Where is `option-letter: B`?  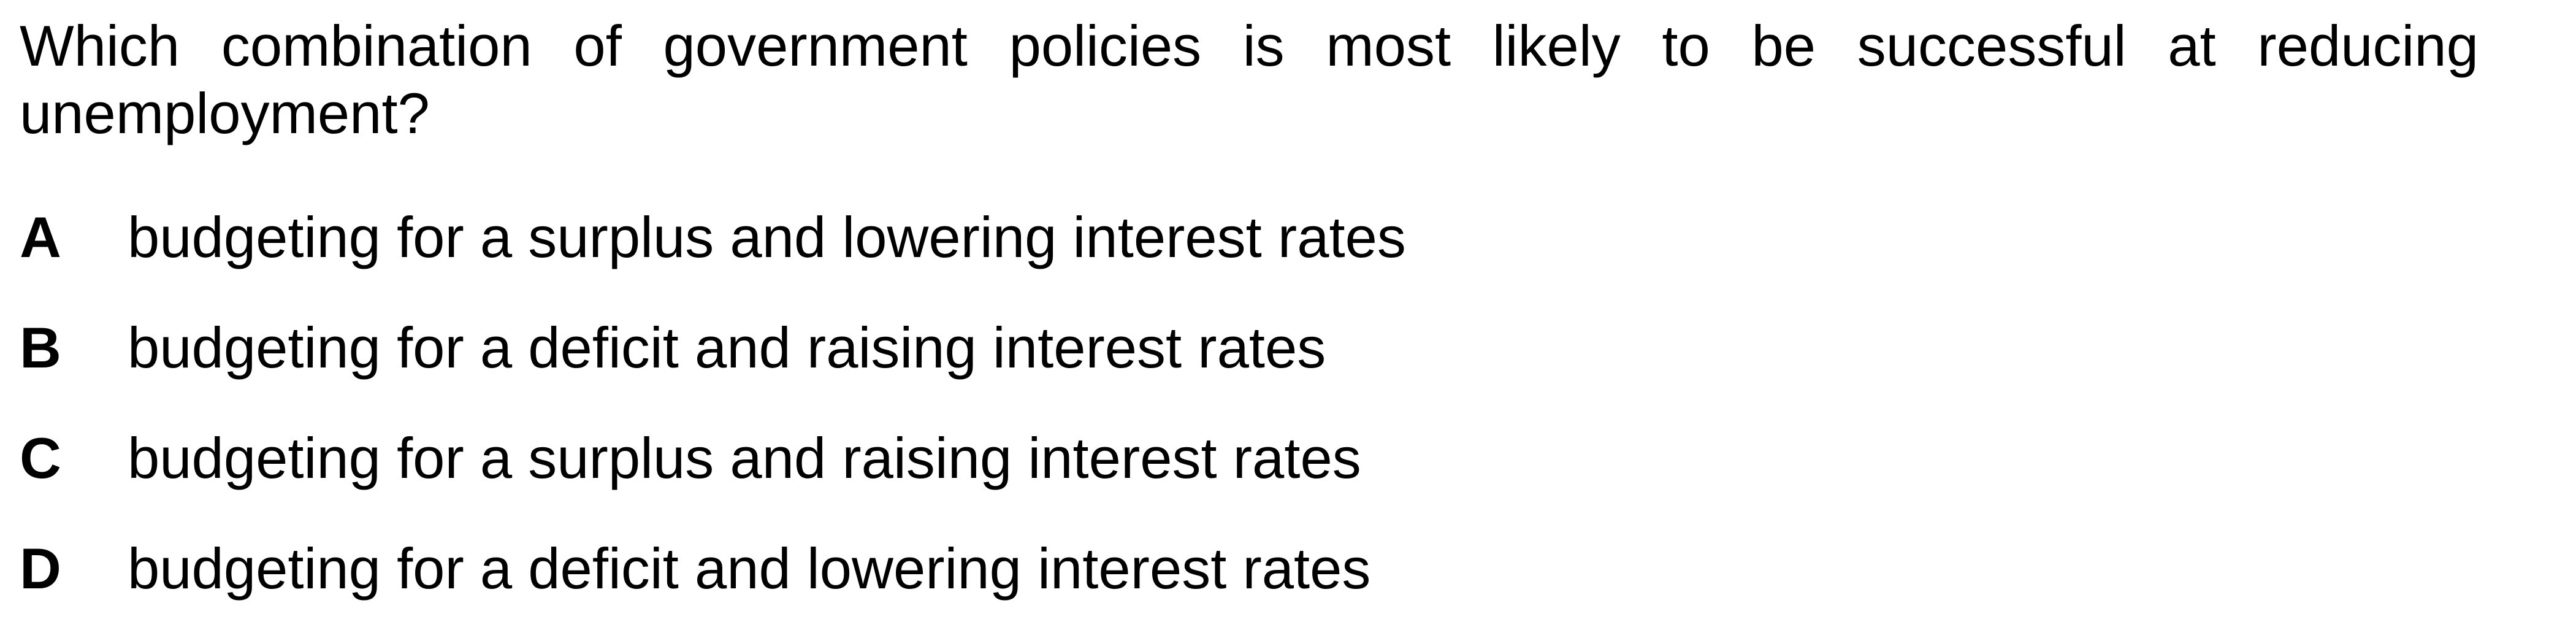 option-letter: B is located at coordinates (40, 348).